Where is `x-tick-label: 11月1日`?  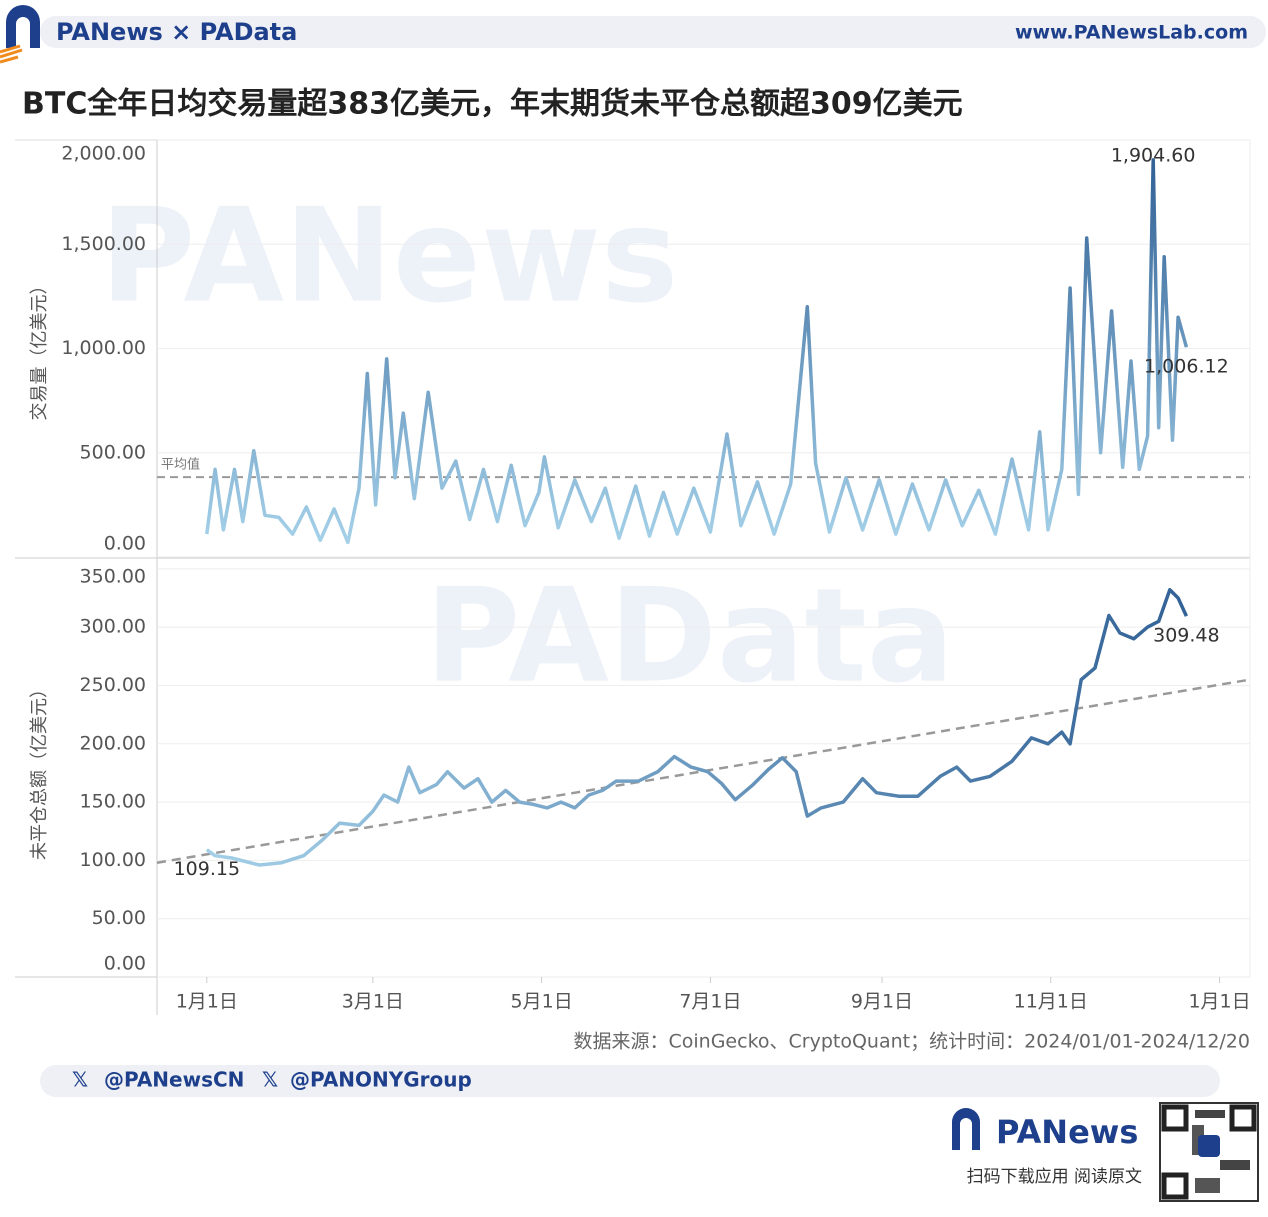
x-tick-label: 11月1日 is located at coordinates (1051, 1002).